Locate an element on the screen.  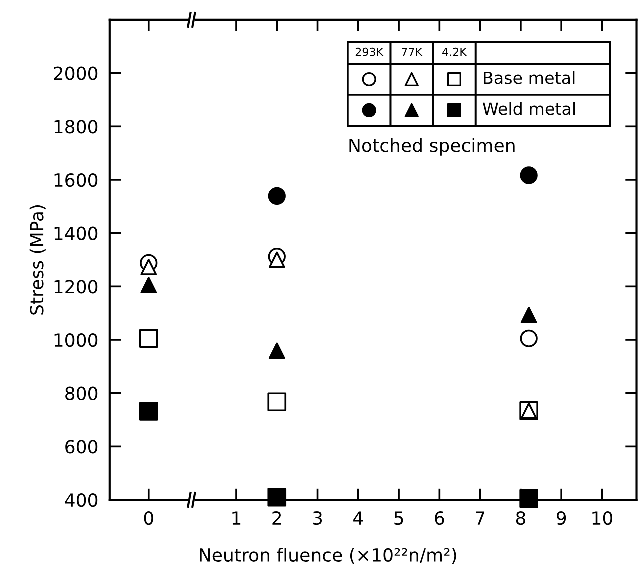
y-tick-label: 1600 is located at coordinates (76, 180).